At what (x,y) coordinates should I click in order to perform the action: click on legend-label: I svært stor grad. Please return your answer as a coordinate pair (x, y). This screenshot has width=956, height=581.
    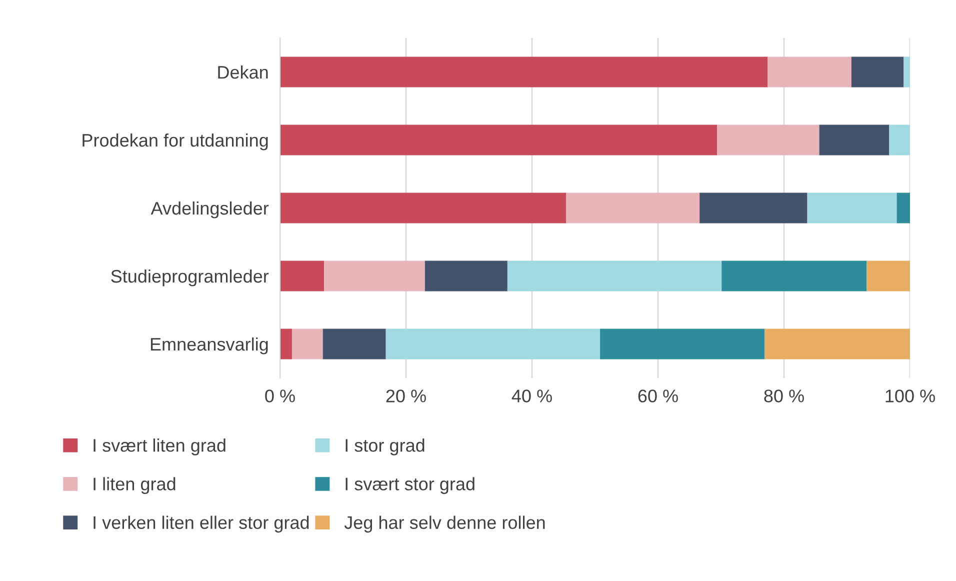
    Looking at the image, I should click on (410, 485).